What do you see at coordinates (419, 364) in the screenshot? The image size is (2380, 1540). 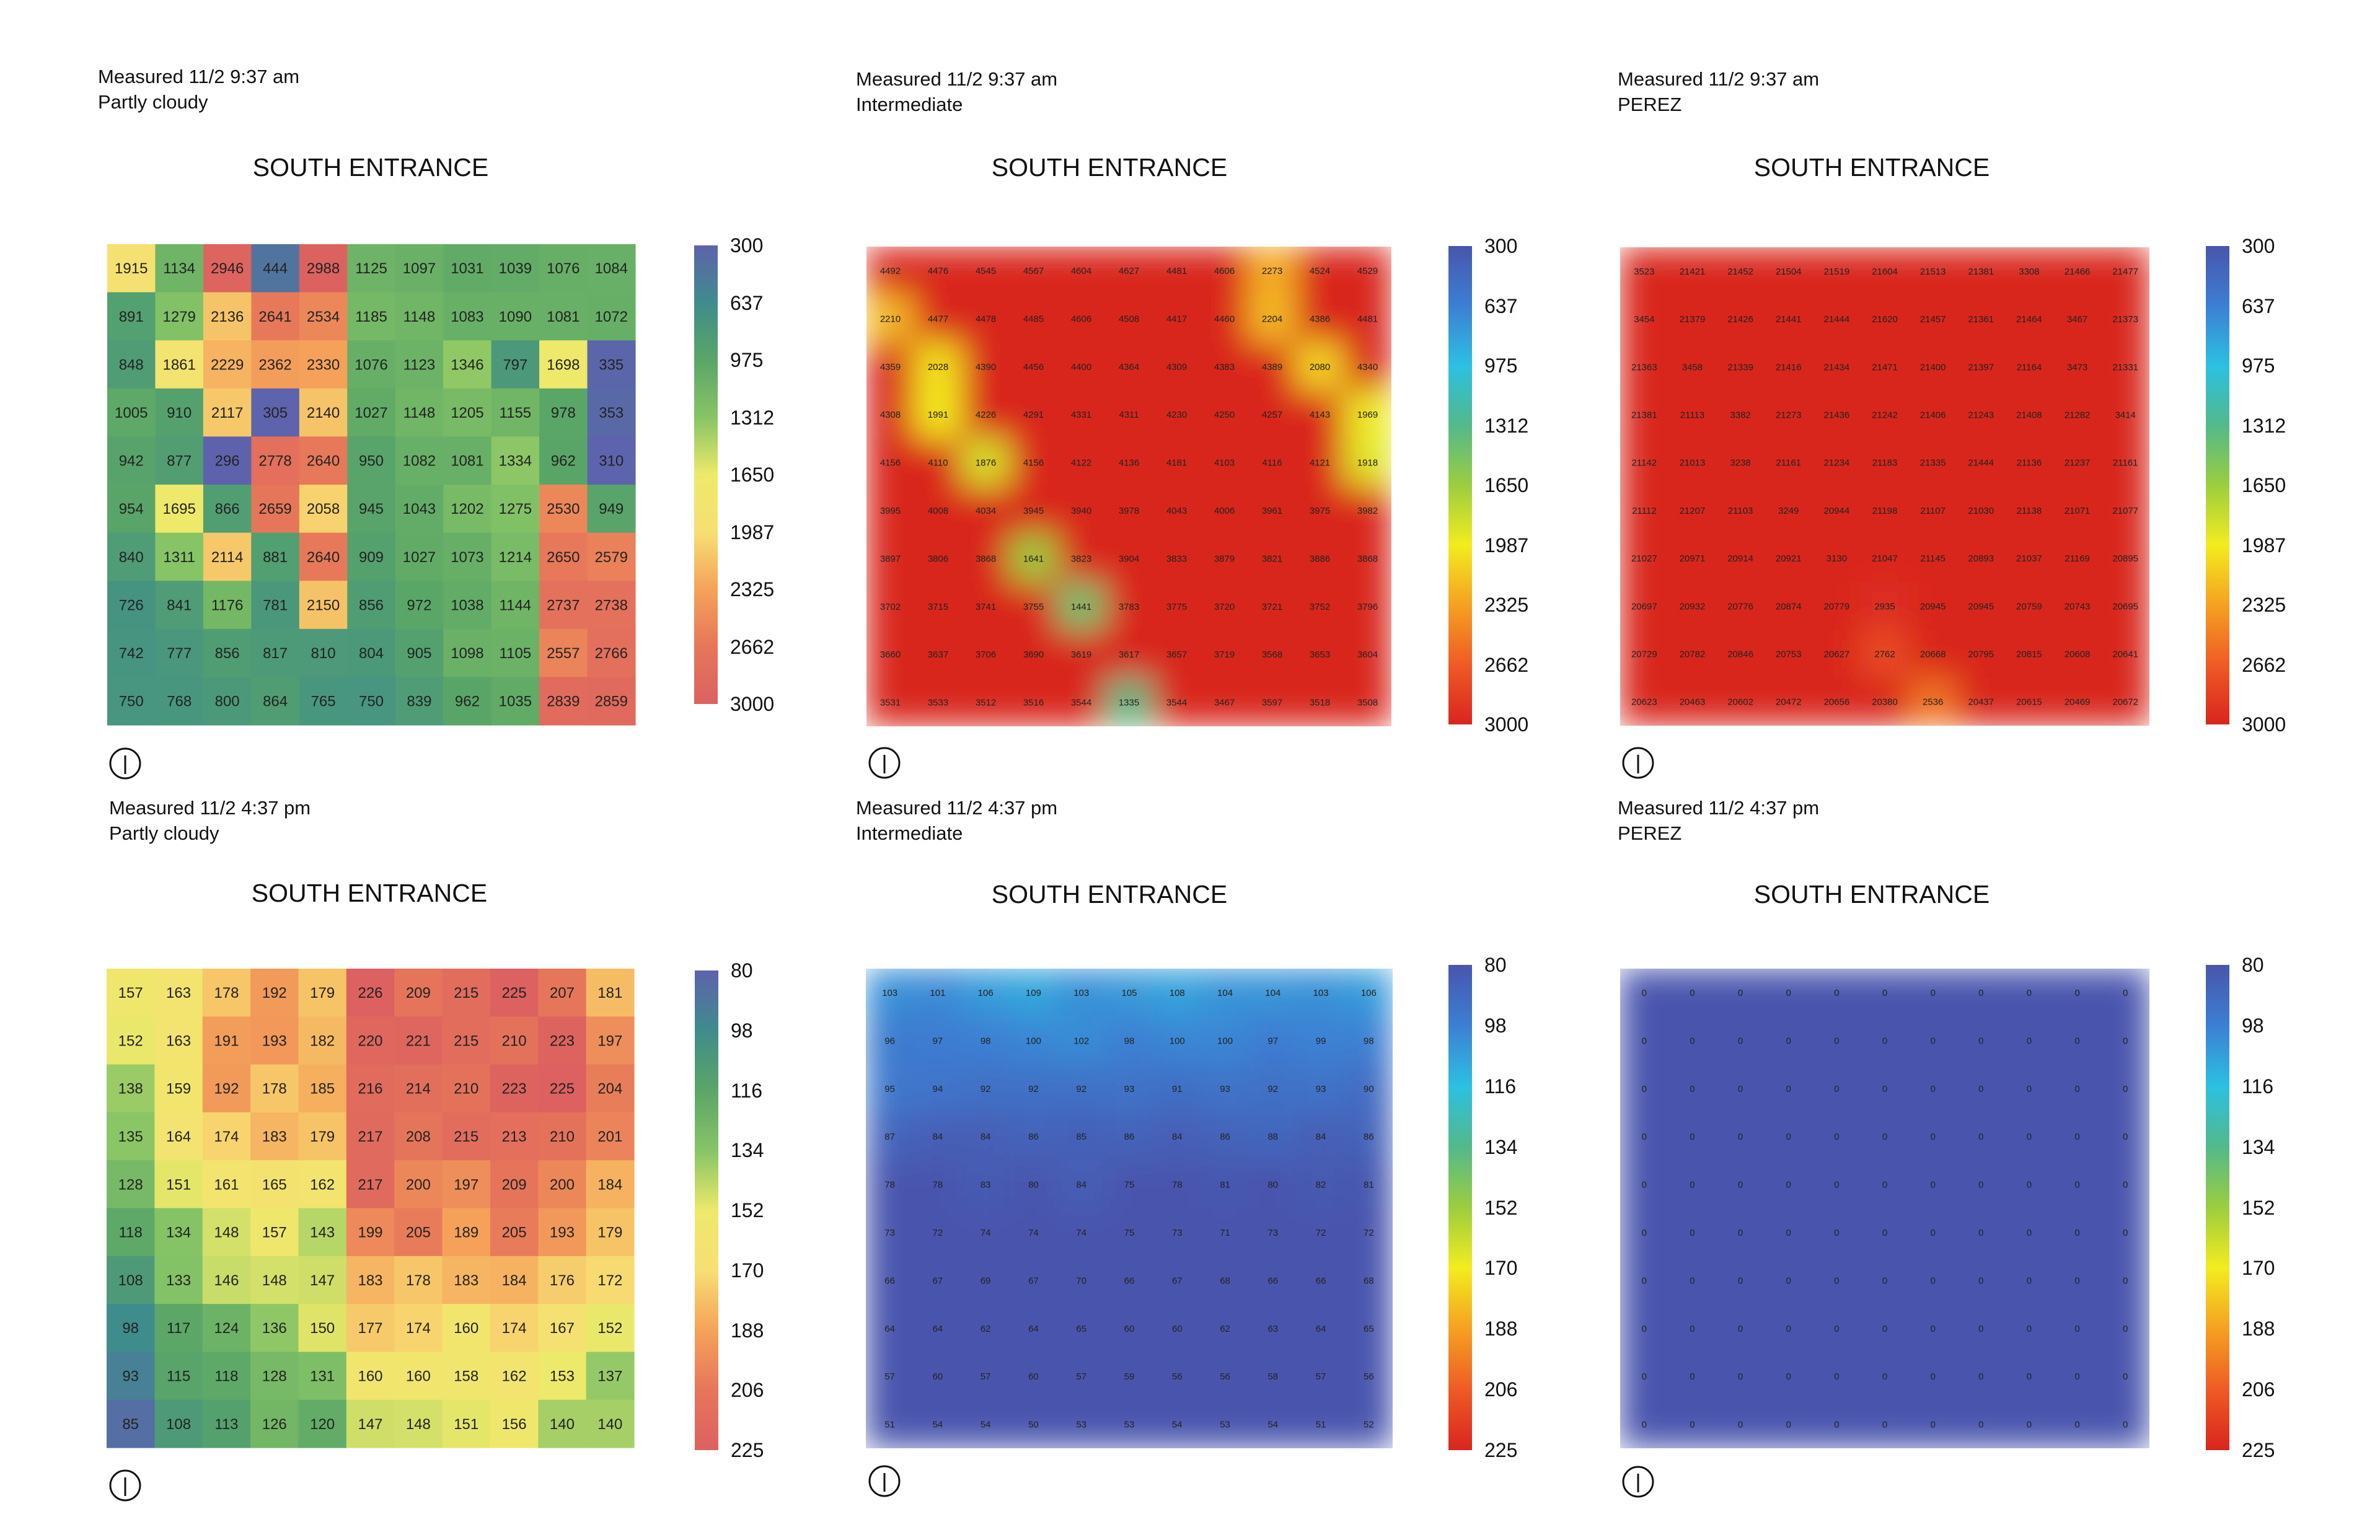 I see `cell-value-label: 1123` at bounding box center [419, 364].